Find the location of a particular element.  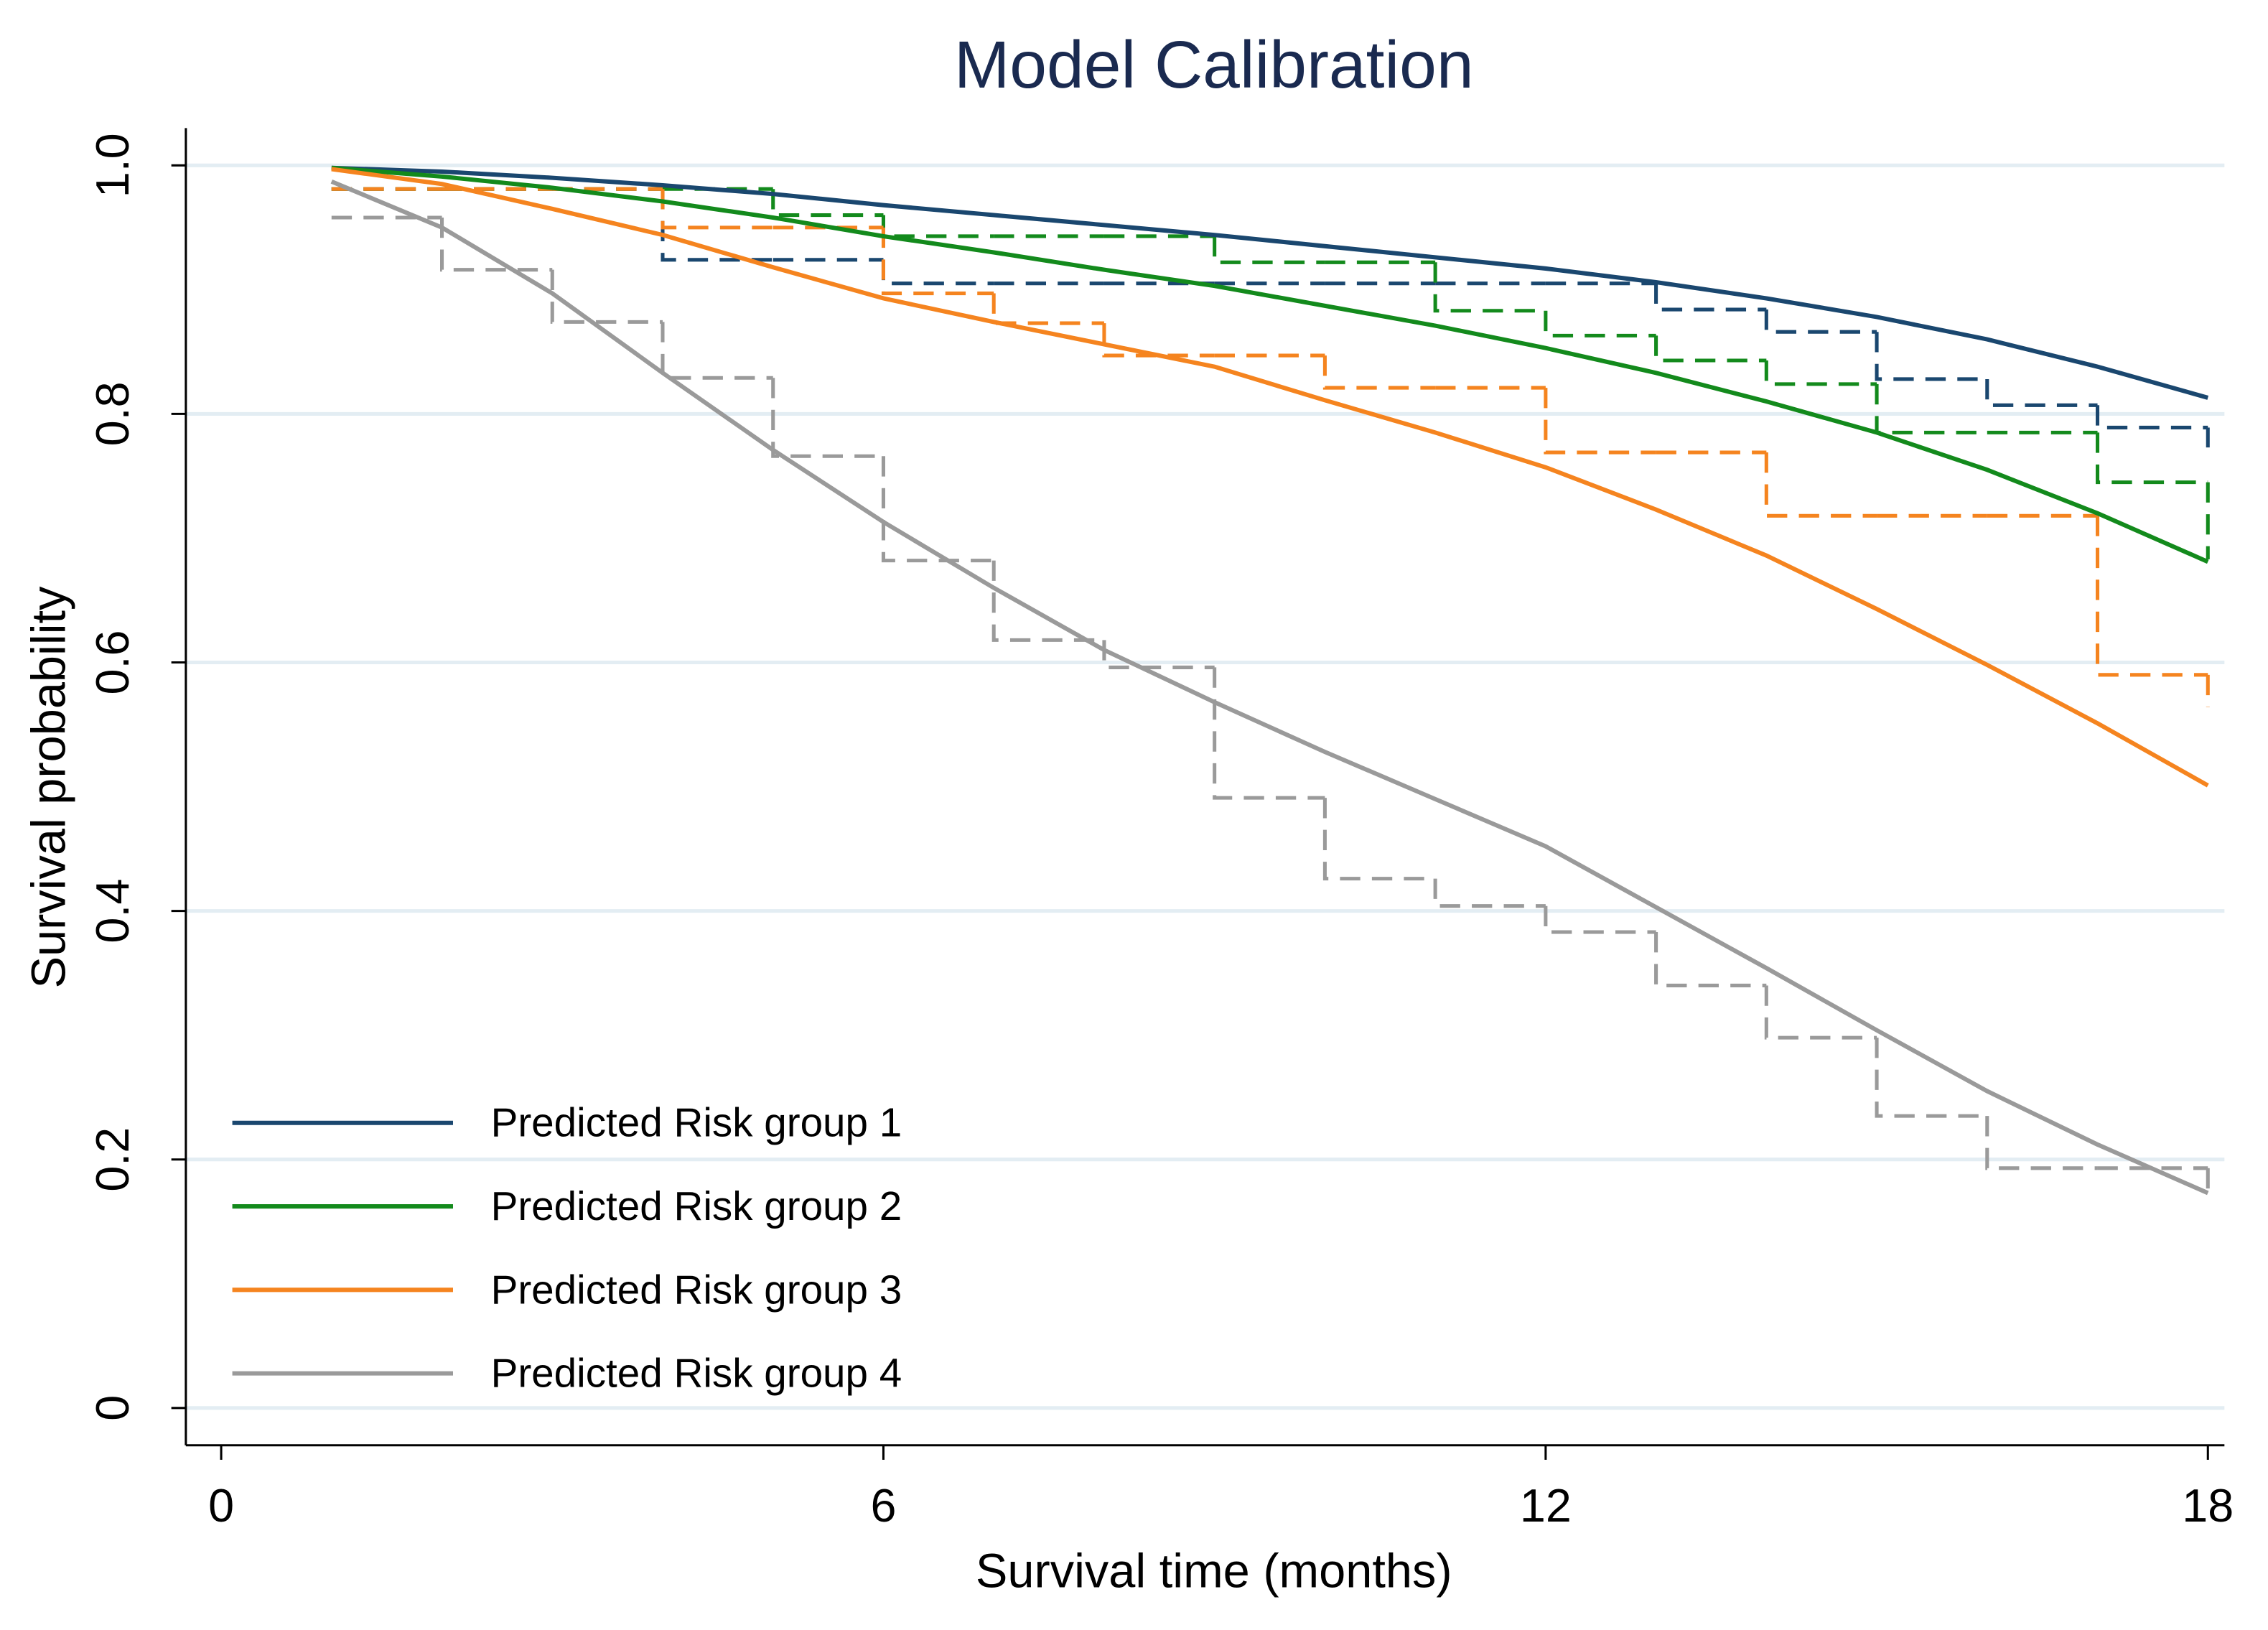

legend-label: Predicted Risk group 1 is located at coordinates (696, 1122).